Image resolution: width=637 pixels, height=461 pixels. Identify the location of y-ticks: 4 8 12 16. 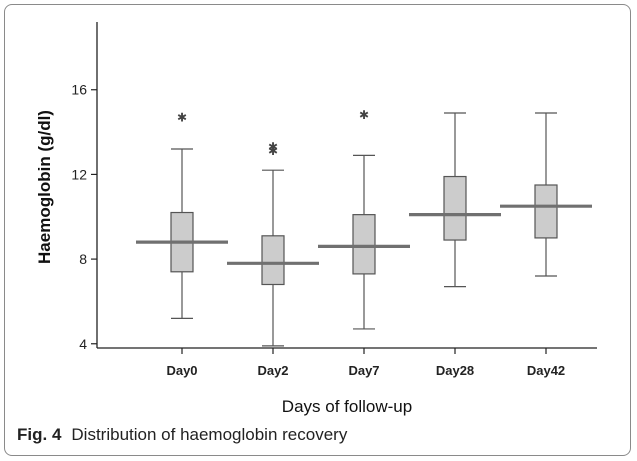
(84, 217).